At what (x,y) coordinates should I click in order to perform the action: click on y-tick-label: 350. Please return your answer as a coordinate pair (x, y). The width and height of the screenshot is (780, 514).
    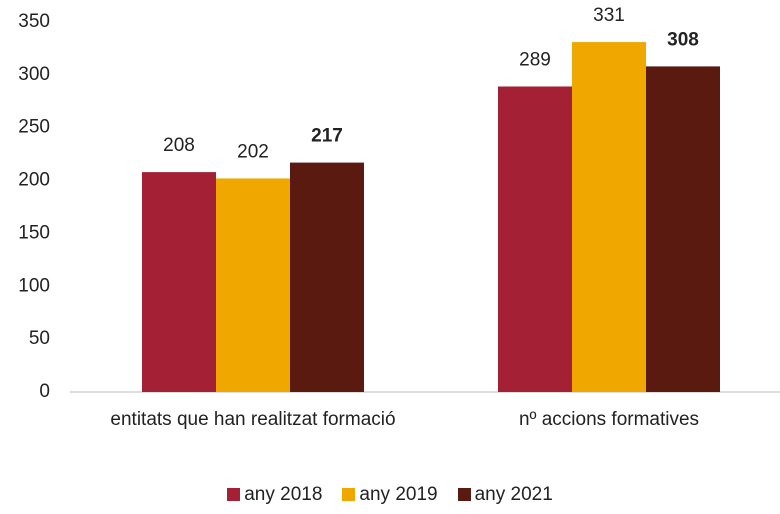
    Looking at the image, I should click on (34, 21).